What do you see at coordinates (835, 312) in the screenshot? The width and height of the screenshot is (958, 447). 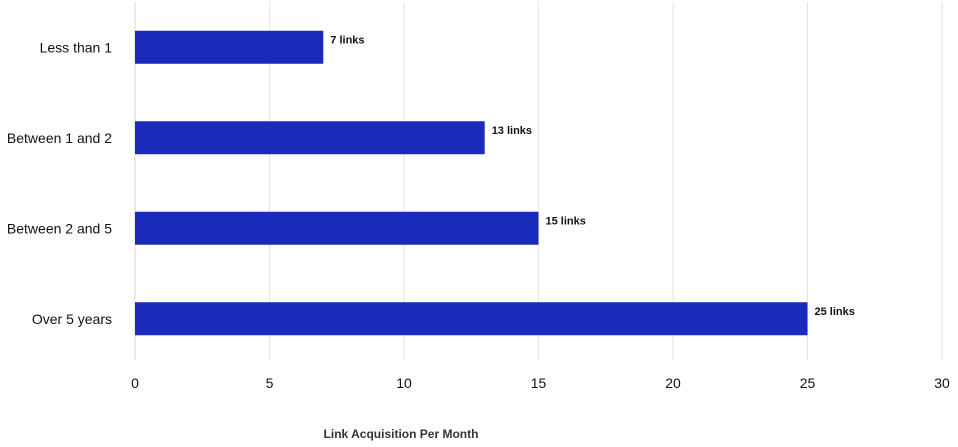 I see `data-label: 25 links` at bounding box center [835, 312].